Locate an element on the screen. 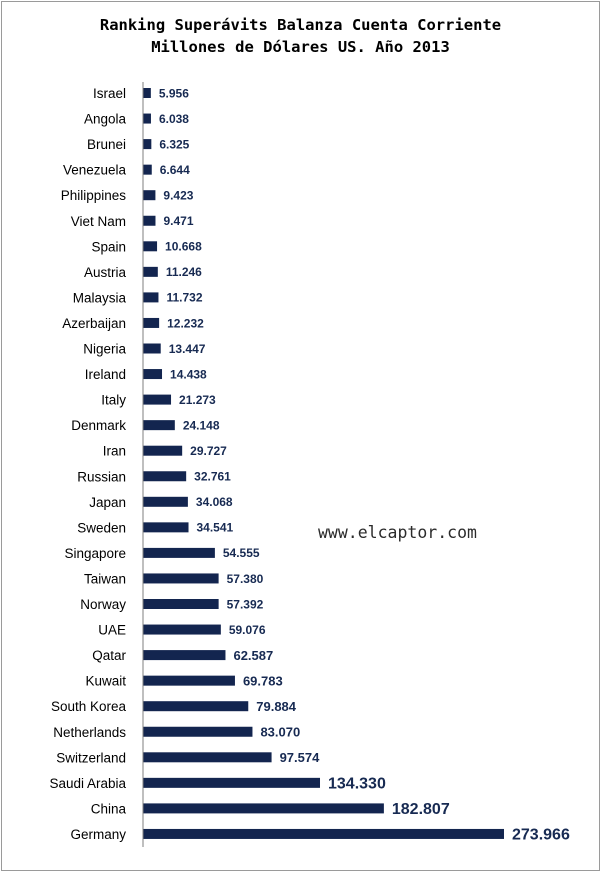 Image resolution: width=601 pixels, height=872 pixels. category-label: Germany is located at coordinates (98, 834).